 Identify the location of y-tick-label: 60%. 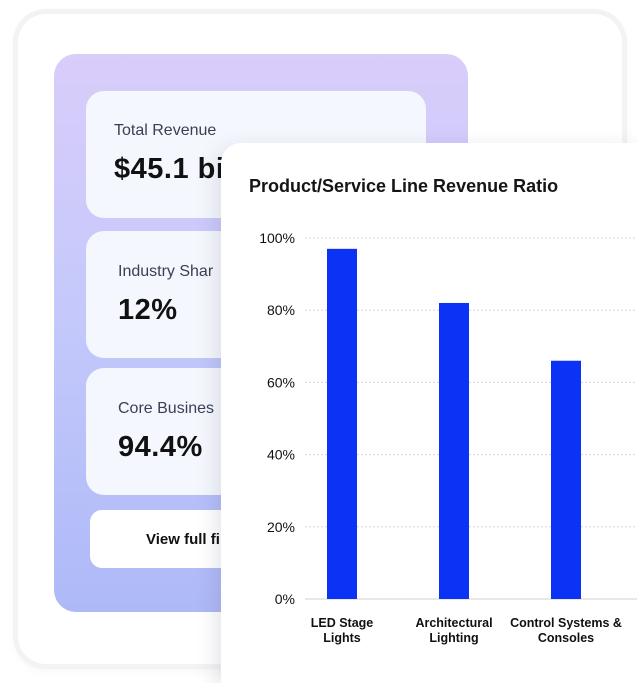
(281, 382).